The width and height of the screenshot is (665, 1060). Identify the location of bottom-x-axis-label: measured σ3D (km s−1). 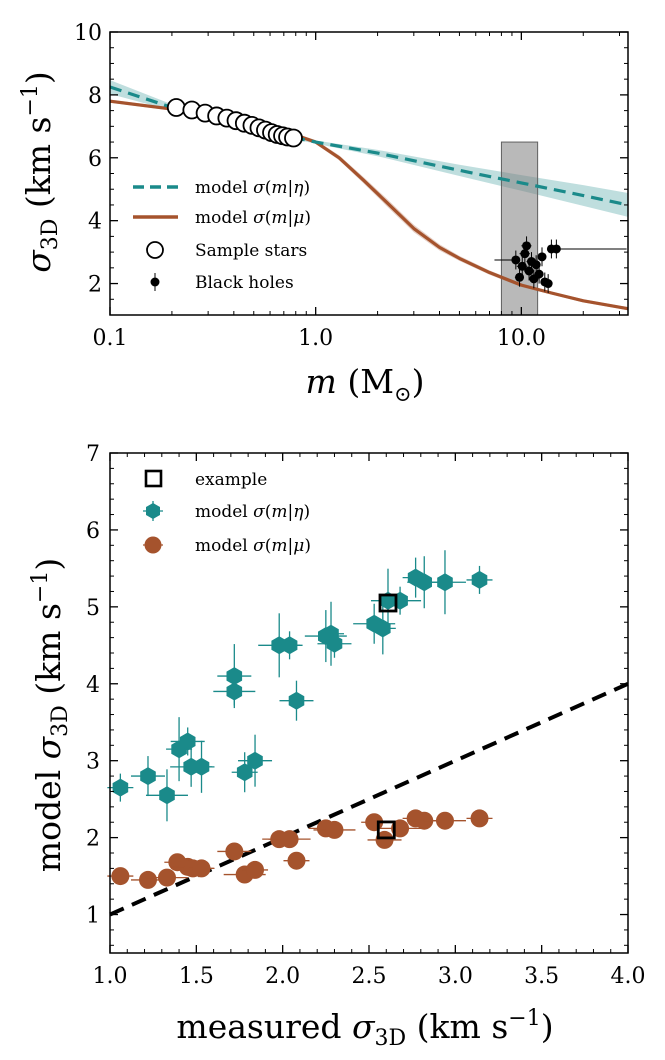
(364, 1028).